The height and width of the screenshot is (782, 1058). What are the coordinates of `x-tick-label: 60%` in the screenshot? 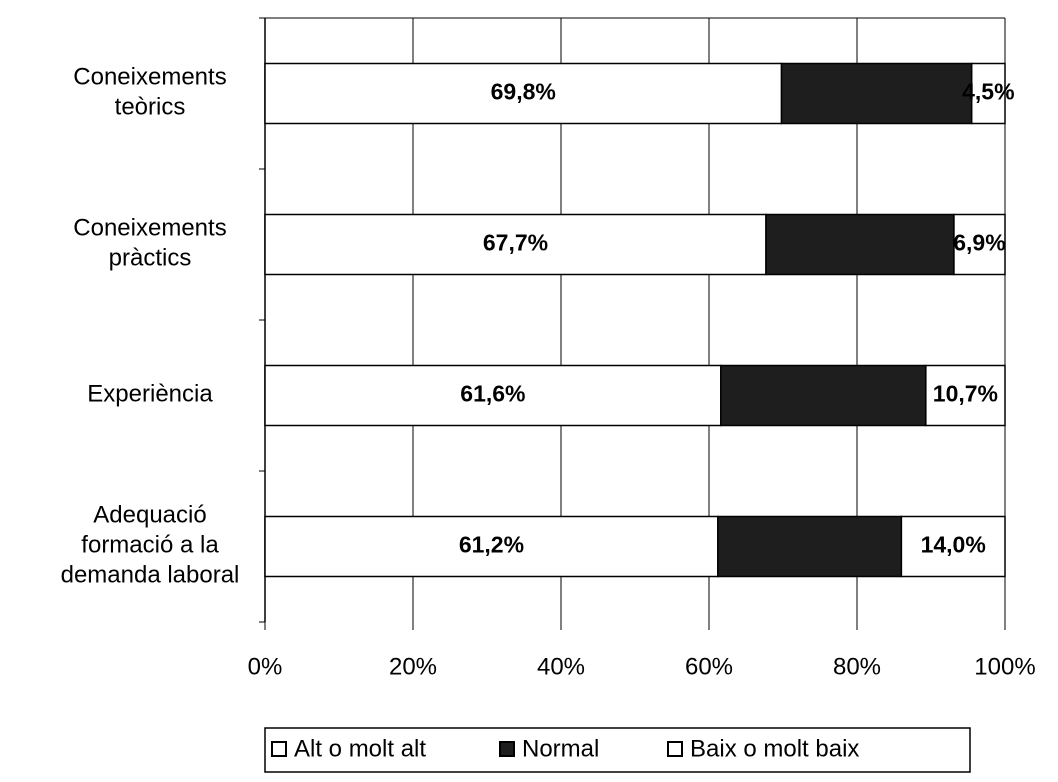 It's located at (709, 666).